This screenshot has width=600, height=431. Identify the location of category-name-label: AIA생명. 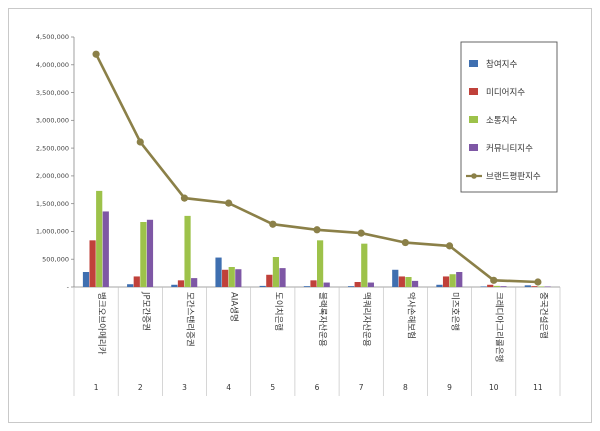
(234, 307).